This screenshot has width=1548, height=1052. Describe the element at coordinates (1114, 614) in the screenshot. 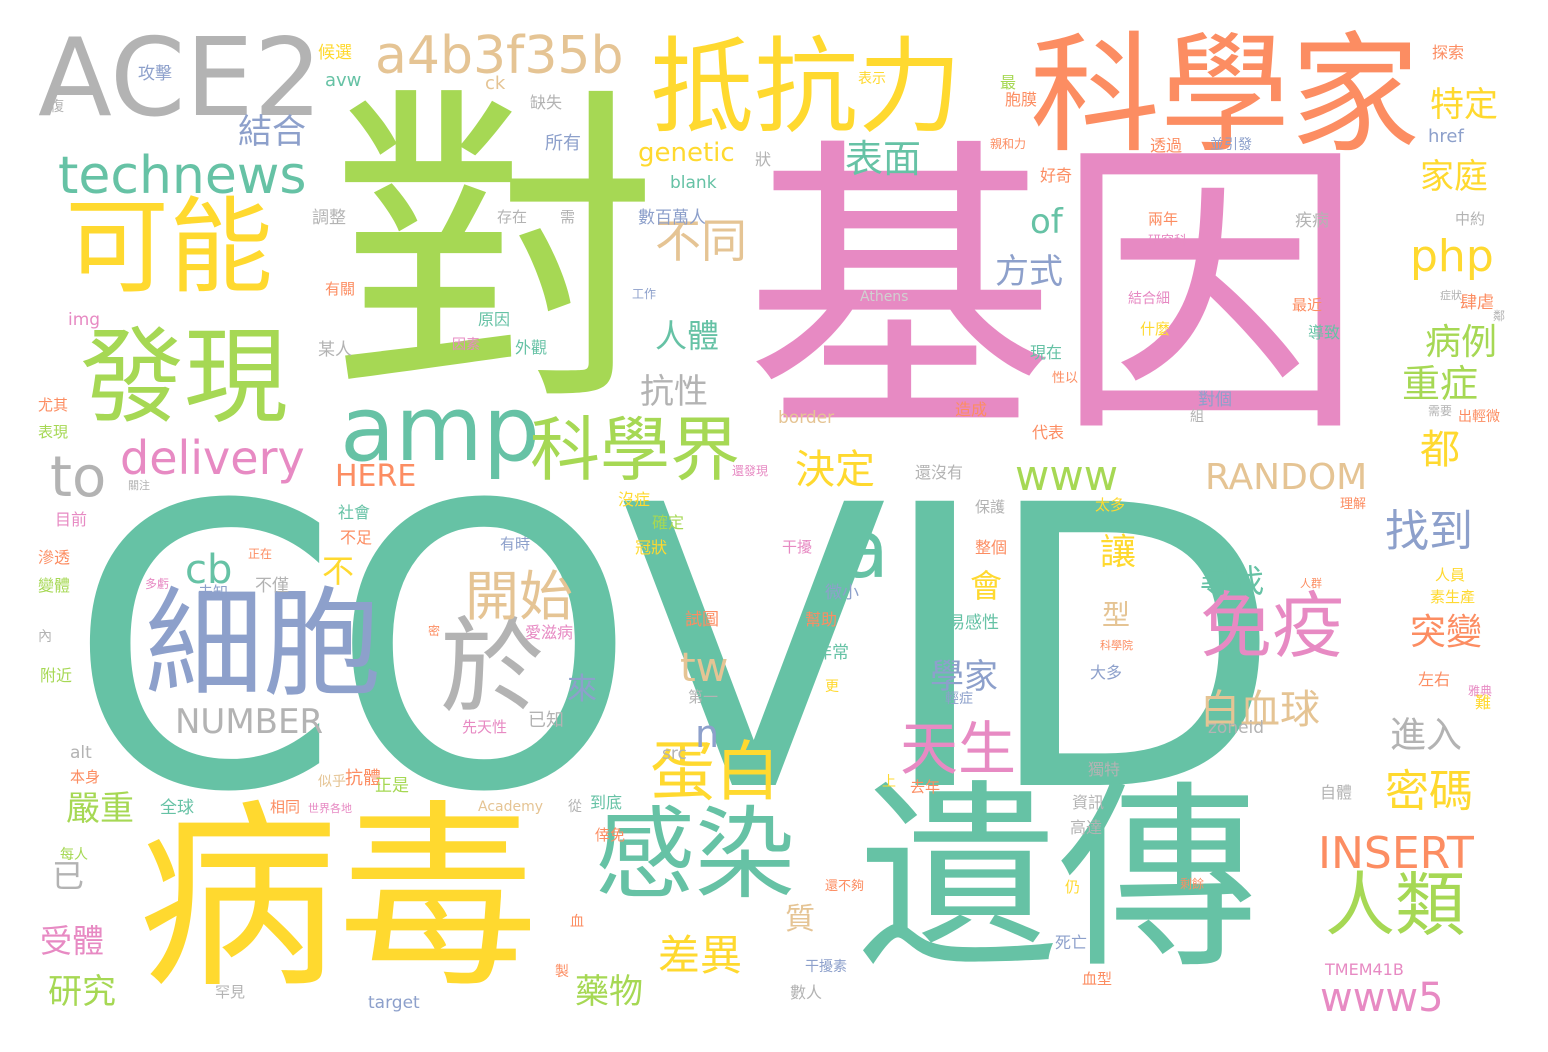

I see `word-xing: 型` at that location.